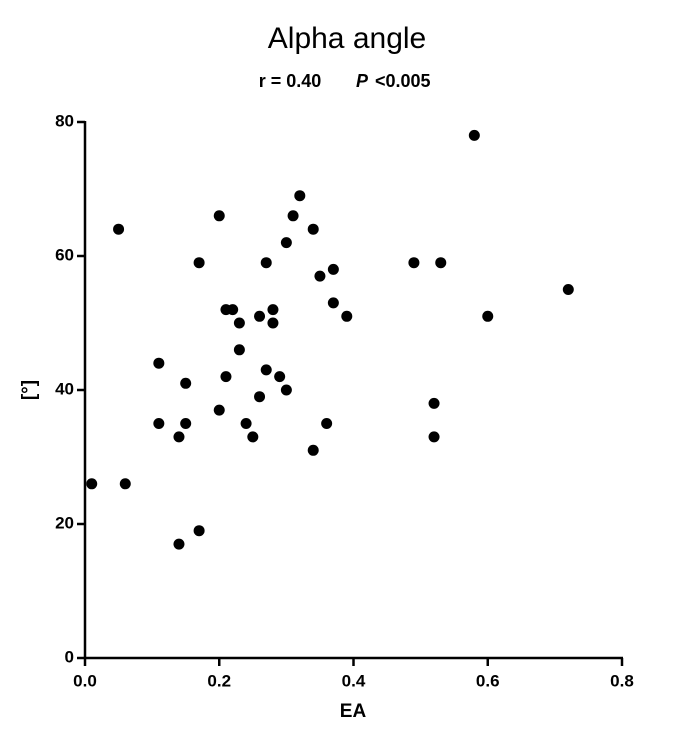 The width and height of the screenshot is (685, 742). I want to click on y-tick-label: 40, so click(64, 388).